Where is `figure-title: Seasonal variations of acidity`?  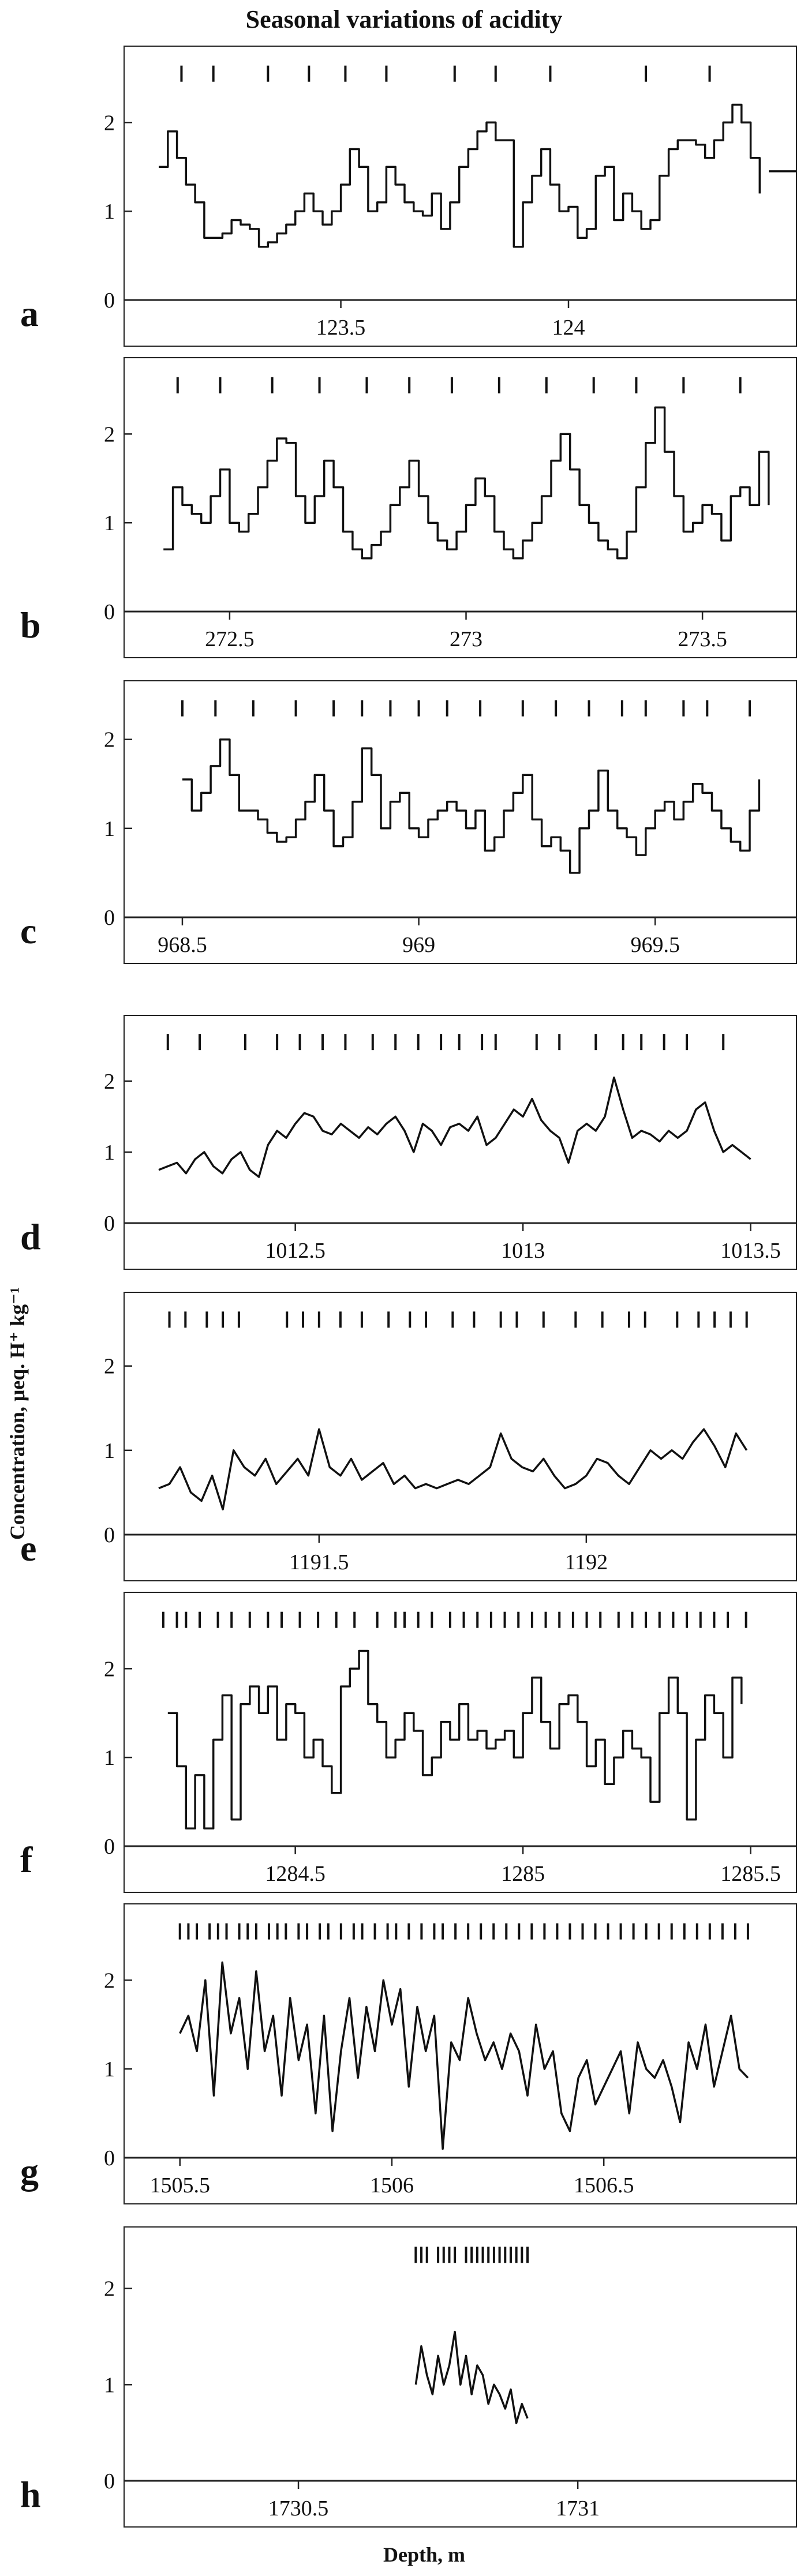
figure-title: Seasonal variations of acidity is located at coordinates (404, 19).